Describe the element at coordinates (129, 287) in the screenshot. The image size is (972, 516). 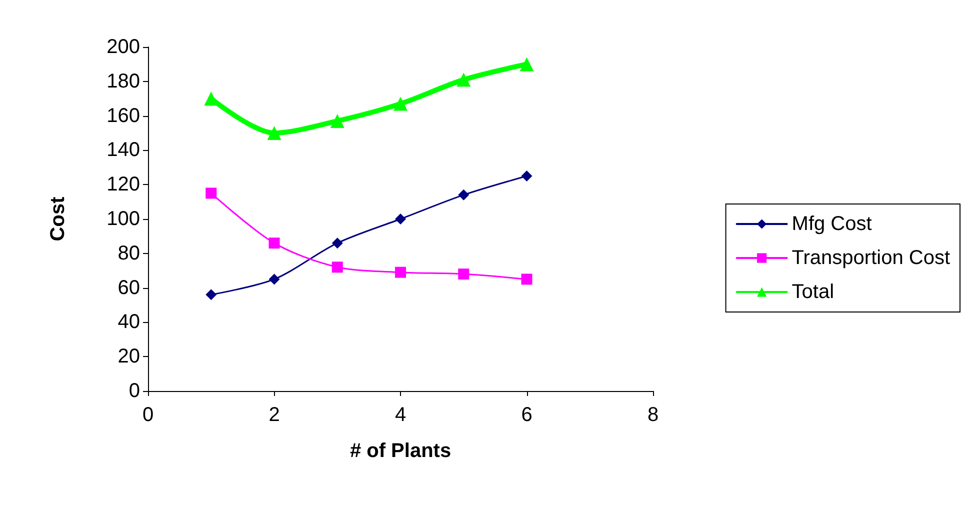
I see `y-tick-label: 60` at that location.